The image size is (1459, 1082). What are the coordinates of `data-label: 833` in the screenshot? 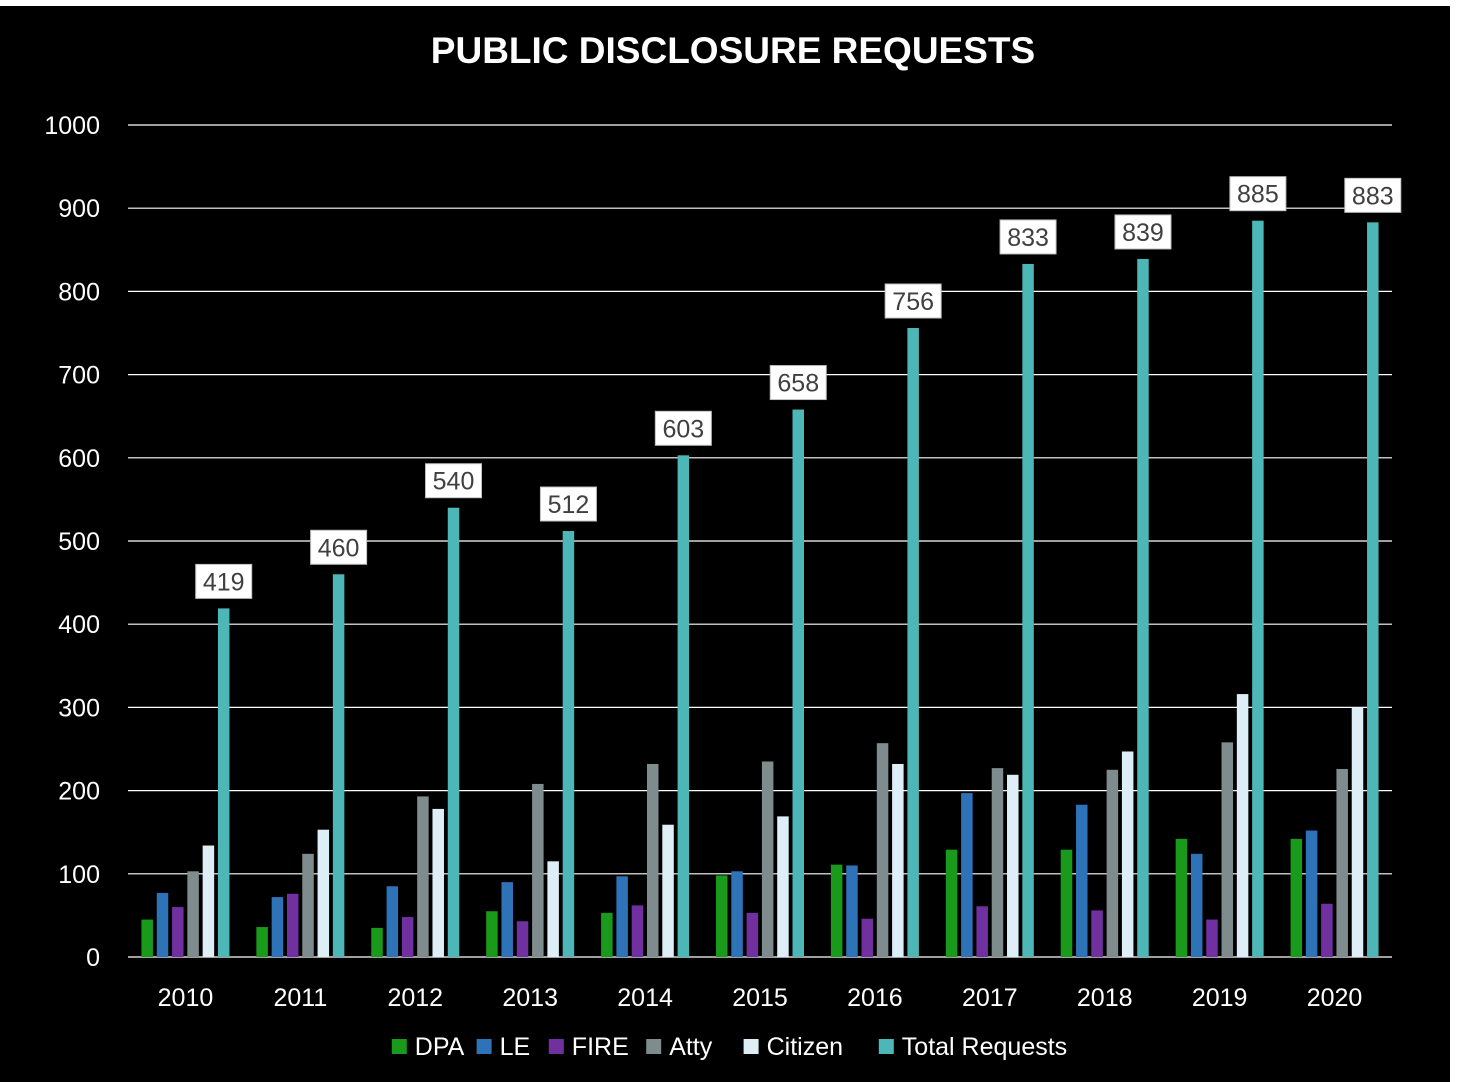 It's located at (1028, 238).